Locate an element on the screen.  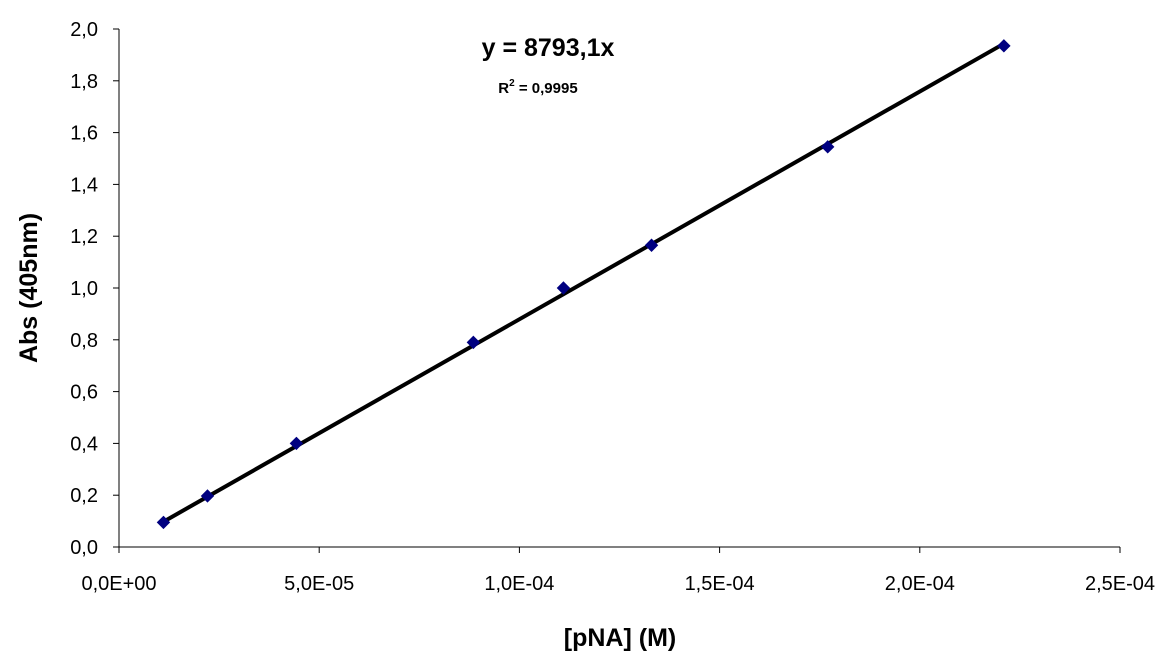
y-axis-title: Abs (405nm) is located at coordinates (29, 288).